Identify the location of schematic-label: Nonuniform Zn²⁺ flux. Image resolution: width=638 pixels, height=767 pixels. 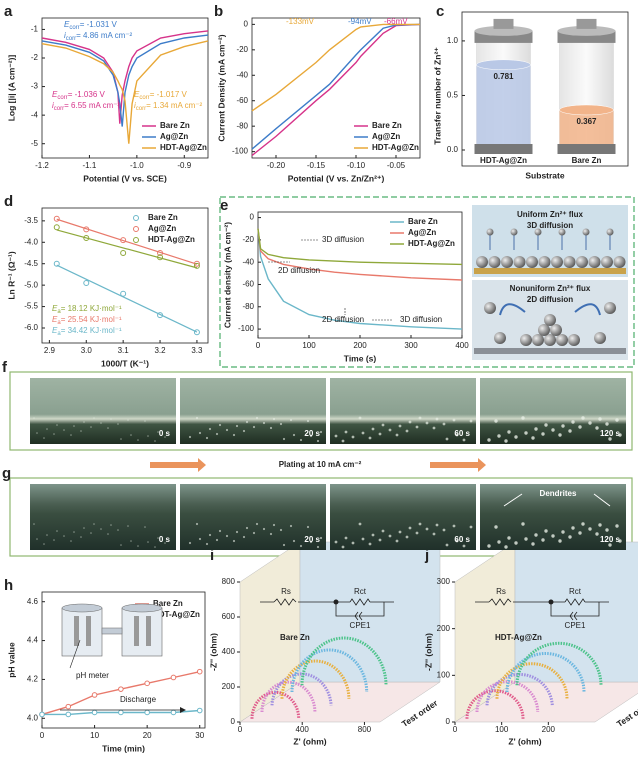
(550, 288).